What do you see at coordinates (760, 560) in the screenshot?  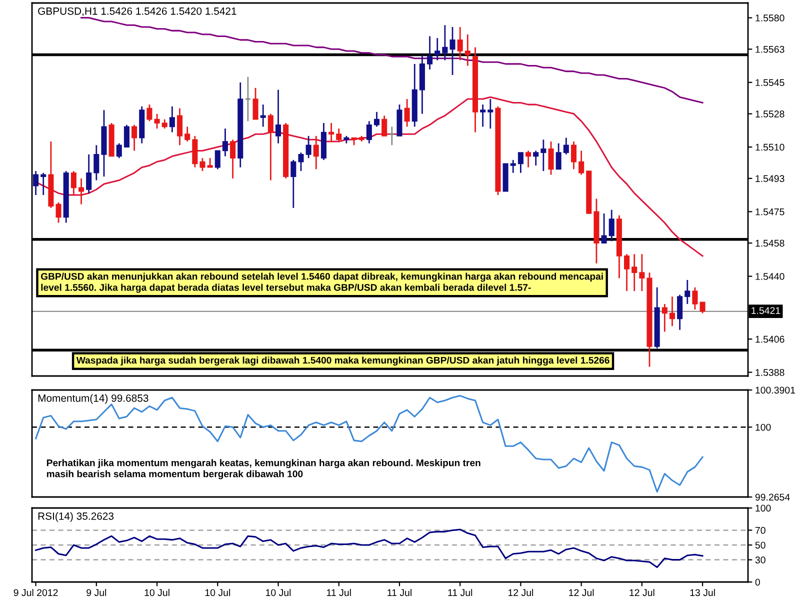 I see `y-tick-label: 30` at bounding box center [760, 560].